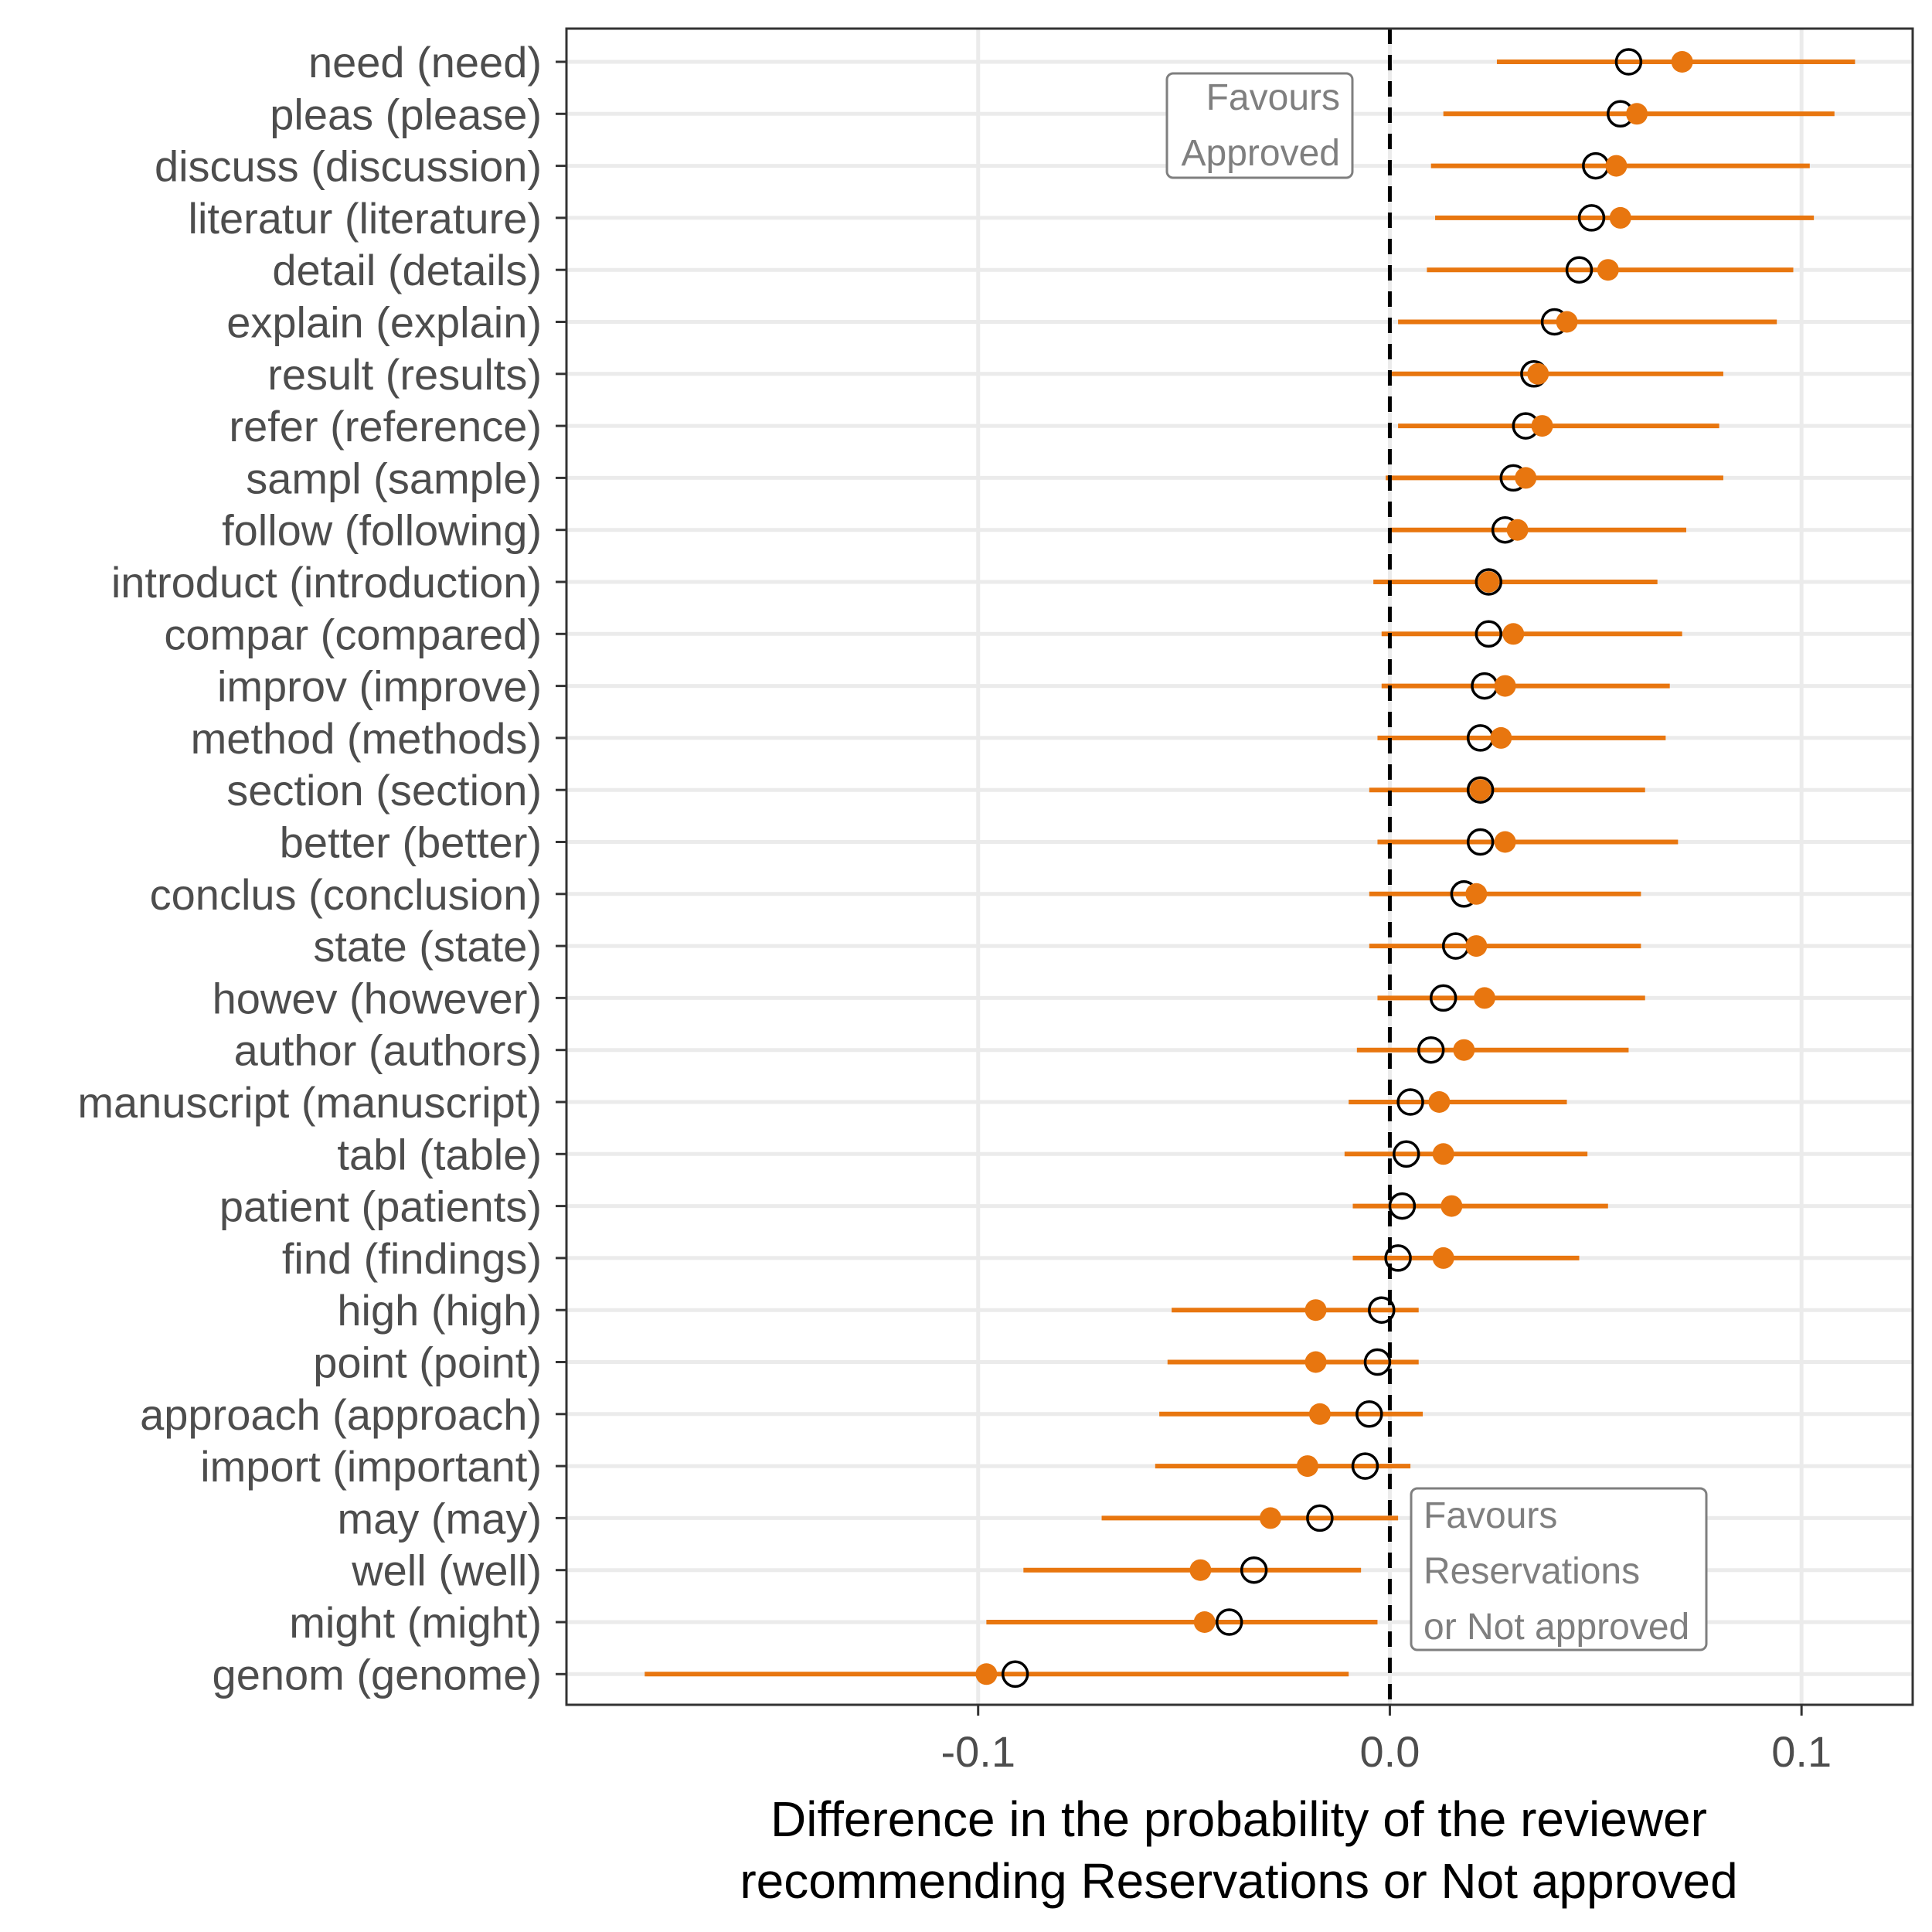  I want to click on y-tick-label: author (authors), so click(388, 1050).